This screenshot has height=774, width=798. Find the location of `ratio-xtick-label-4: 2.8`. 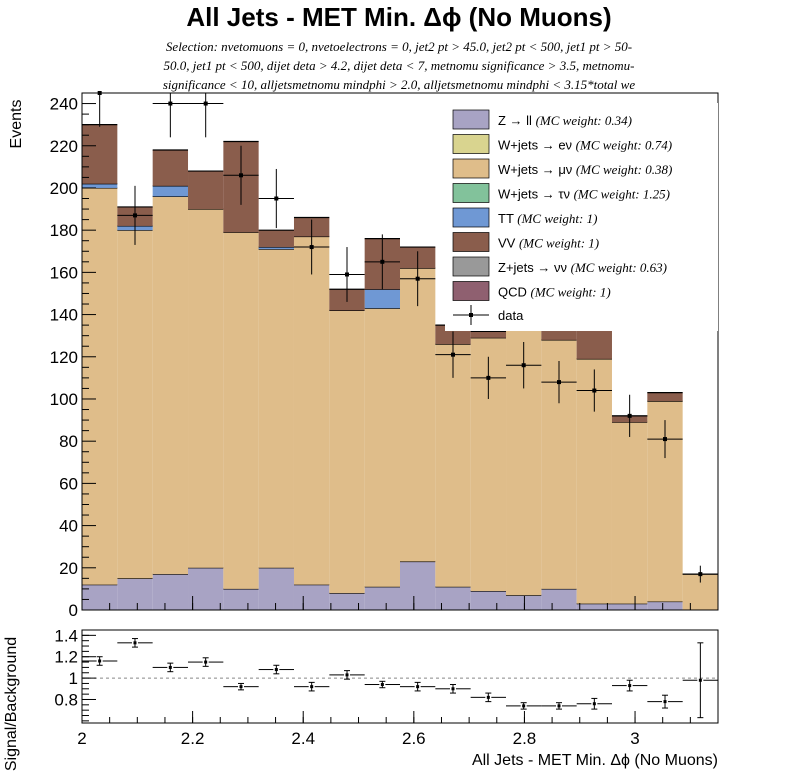

ratio-xtick-label-4: 2.8 is located at coordinates (525, 738).